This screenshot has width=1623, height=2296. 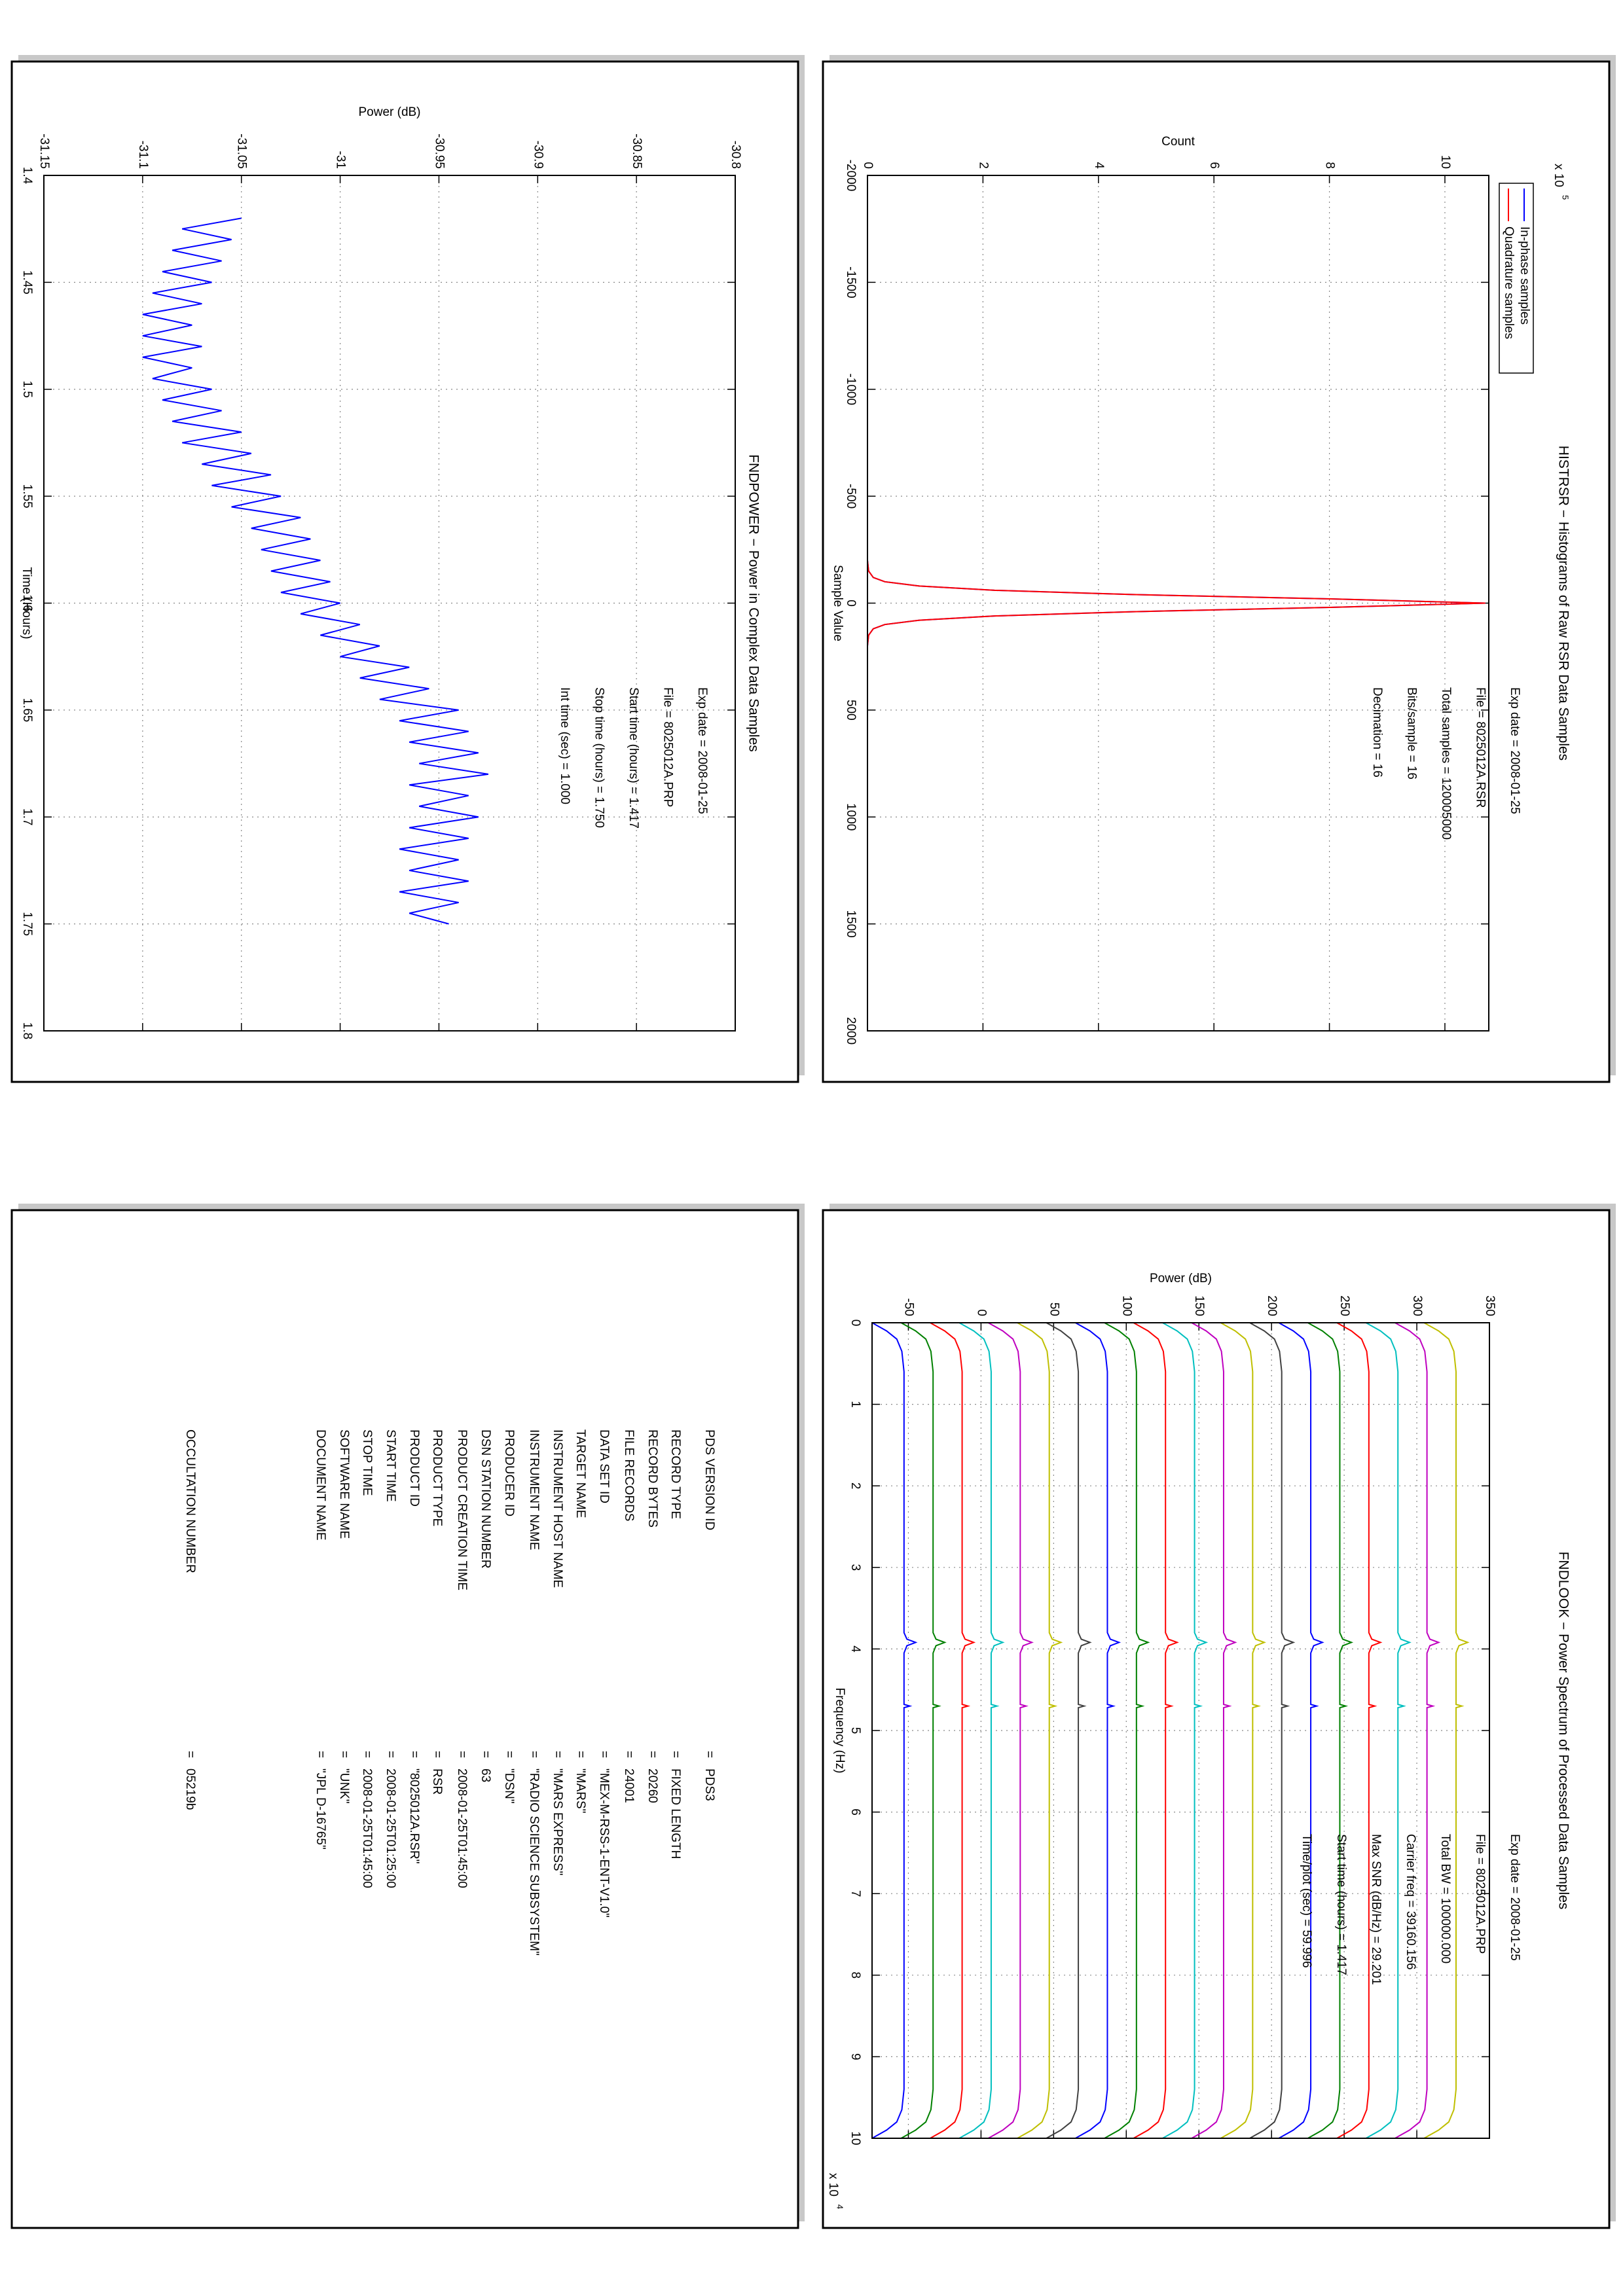 I want to click on table-value: "MARS EXPRESS", so click(x=557, y=1821).